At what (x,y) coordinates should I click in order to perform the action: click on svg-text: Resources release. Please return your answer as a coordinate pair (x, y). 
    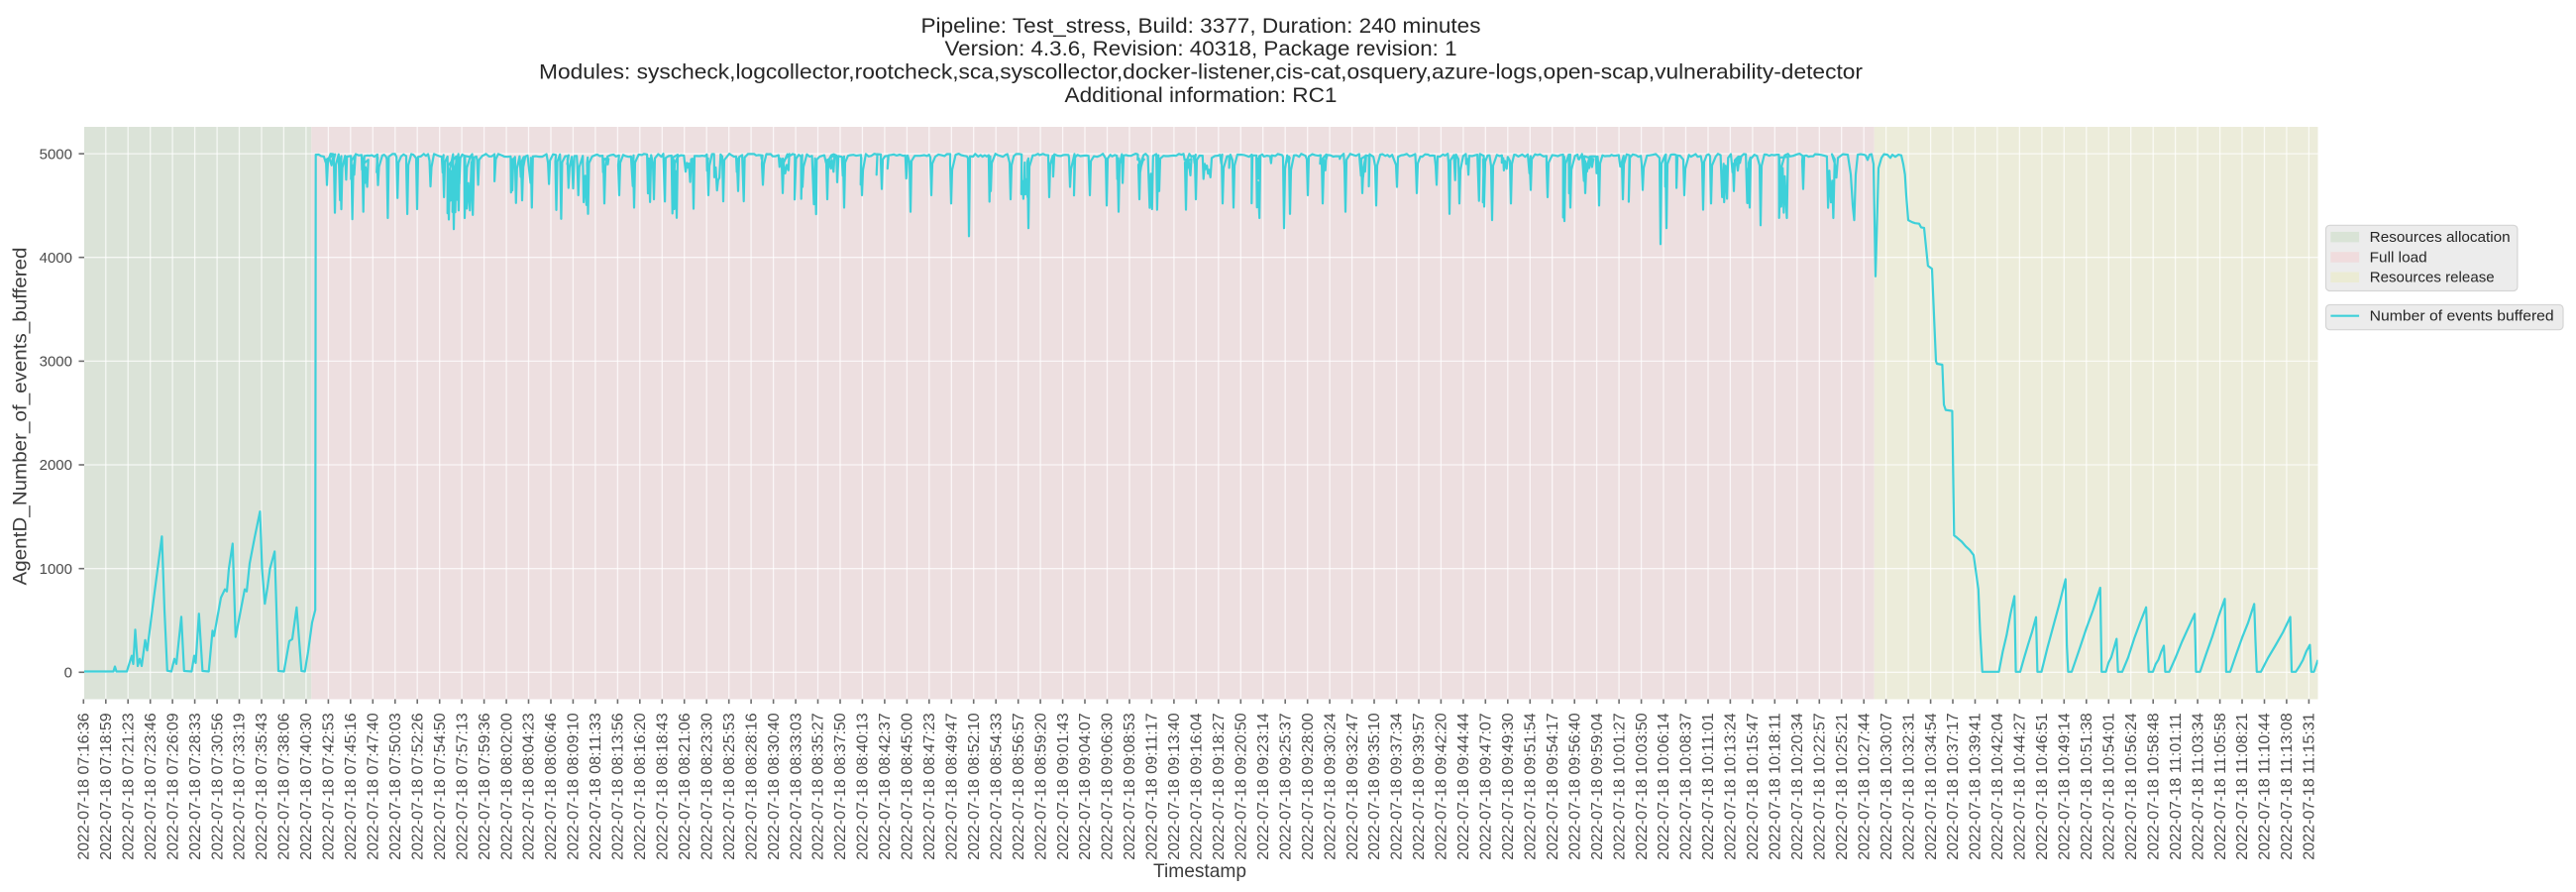
    Looking at the image, I should click on (2432, 278).